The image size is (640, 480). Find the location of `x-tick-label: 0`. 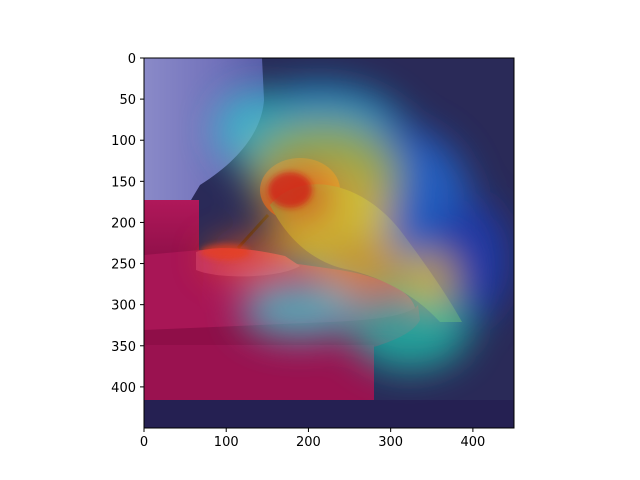

x-tick-label: 0 is located at coordinates (144, 442).